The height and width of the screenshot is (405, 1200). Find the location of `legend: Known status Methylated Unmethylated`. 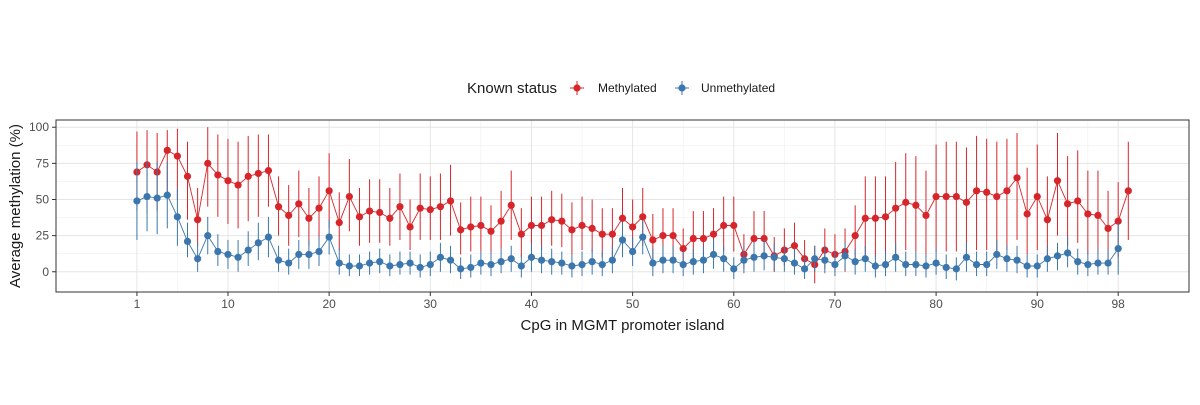

legend: Known status Methylated Unmethylated is located at coordinates (621, 88).